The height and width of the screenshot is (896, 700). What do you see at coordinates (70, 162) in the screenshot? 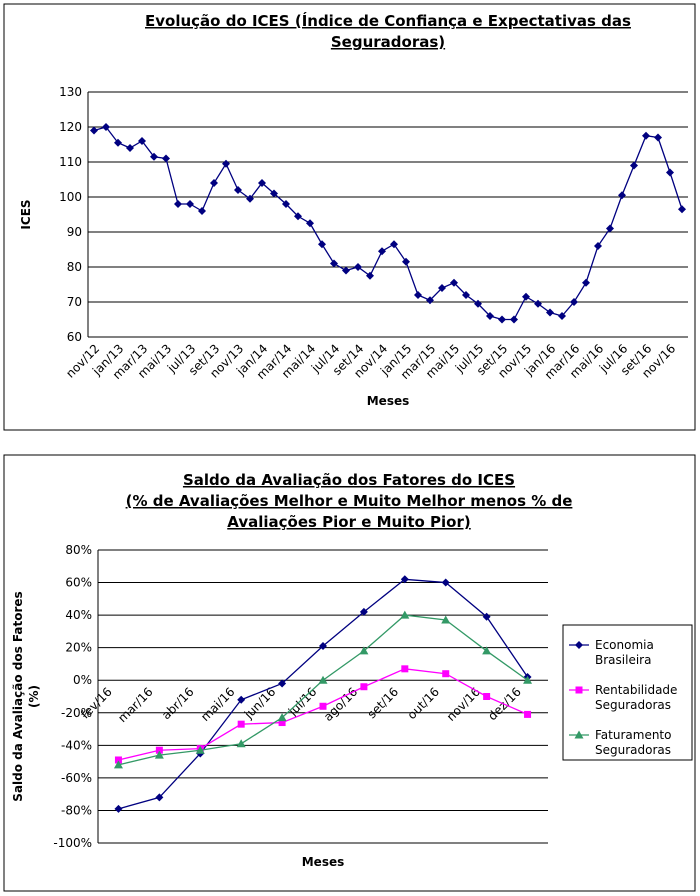
I see `y-tick-label: 110` at bounding box center [70, 162].